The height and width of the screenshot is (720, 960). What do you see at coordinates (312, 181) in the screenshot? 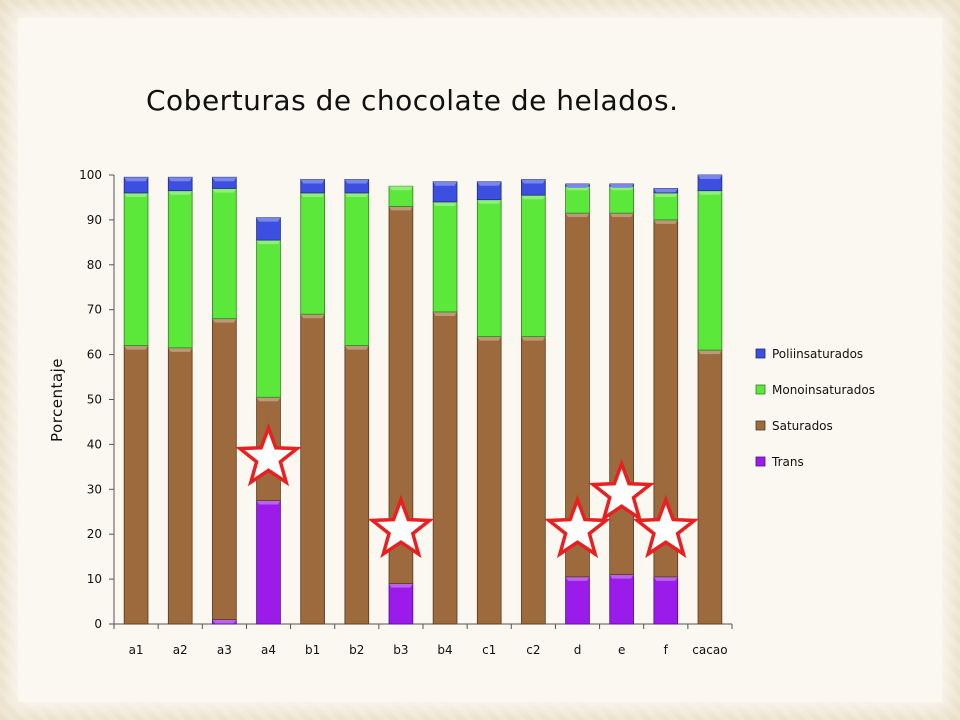
I see `bar-bevel-poliinsaturados-b1` at bounding box center [312, 181].